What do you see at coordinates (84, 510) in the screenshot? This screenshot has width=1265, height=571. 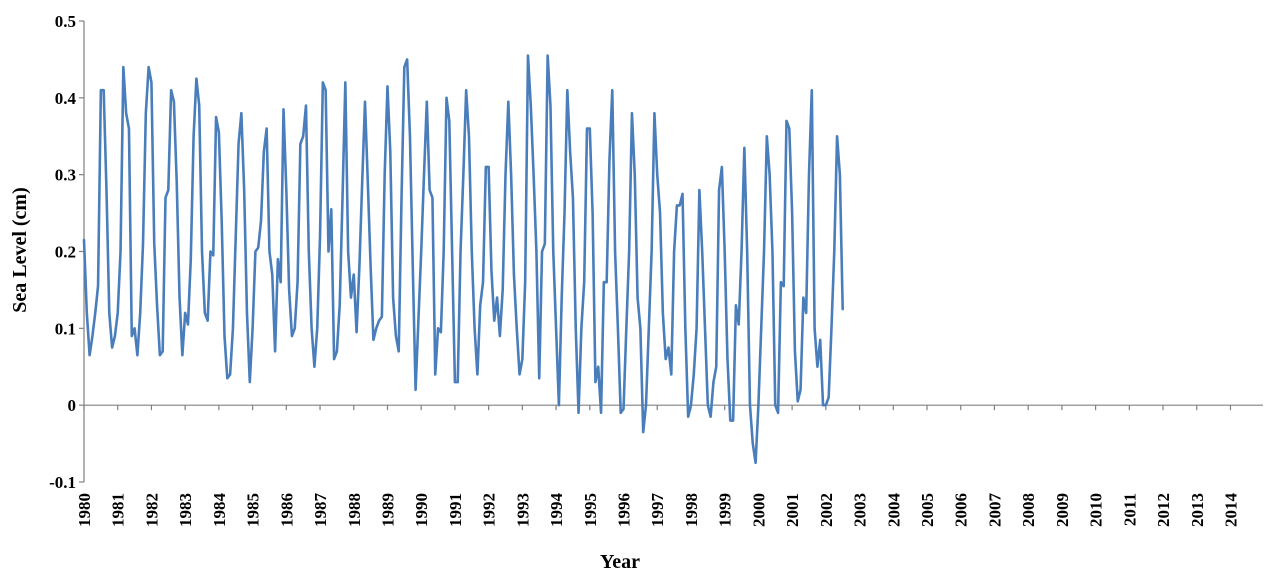 I see `x-tick-label: 1980` at bounding box center [84, 510].